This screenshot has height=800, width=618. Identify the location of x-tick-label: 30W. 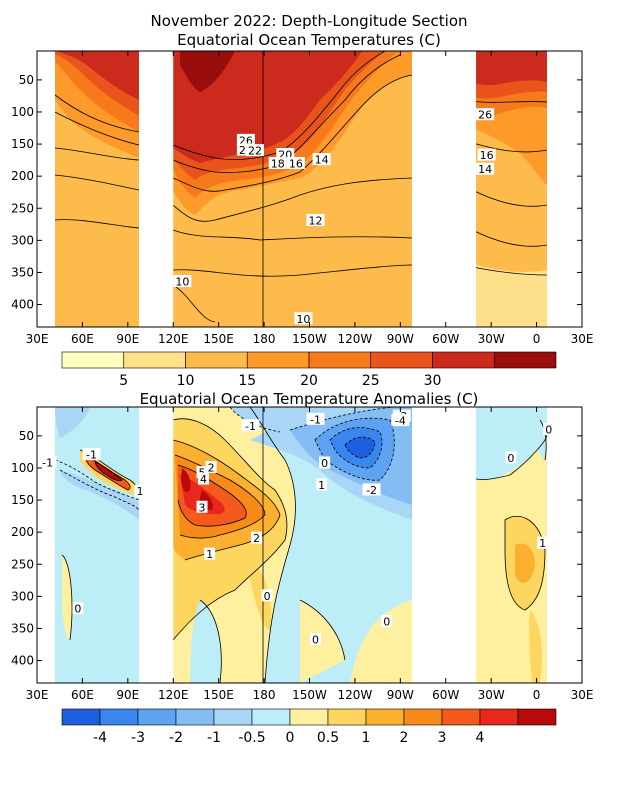
(491, 695).